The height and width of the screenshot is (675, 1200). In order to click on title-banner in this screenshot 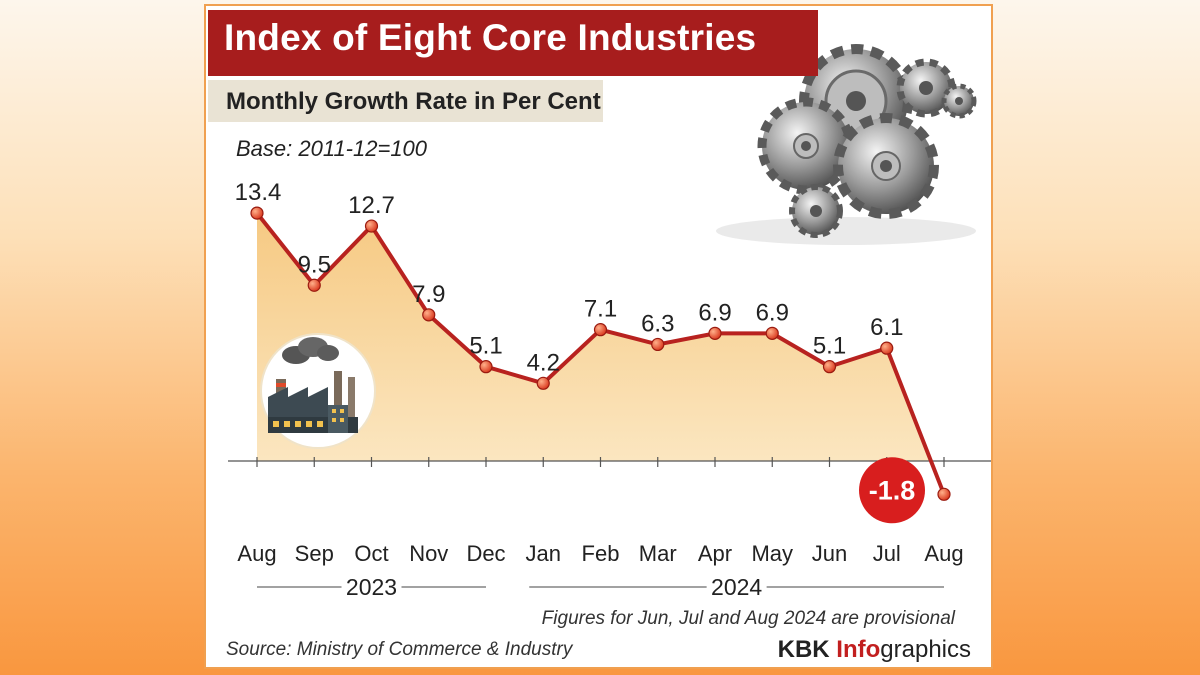, I will do `click(513, 43)`.